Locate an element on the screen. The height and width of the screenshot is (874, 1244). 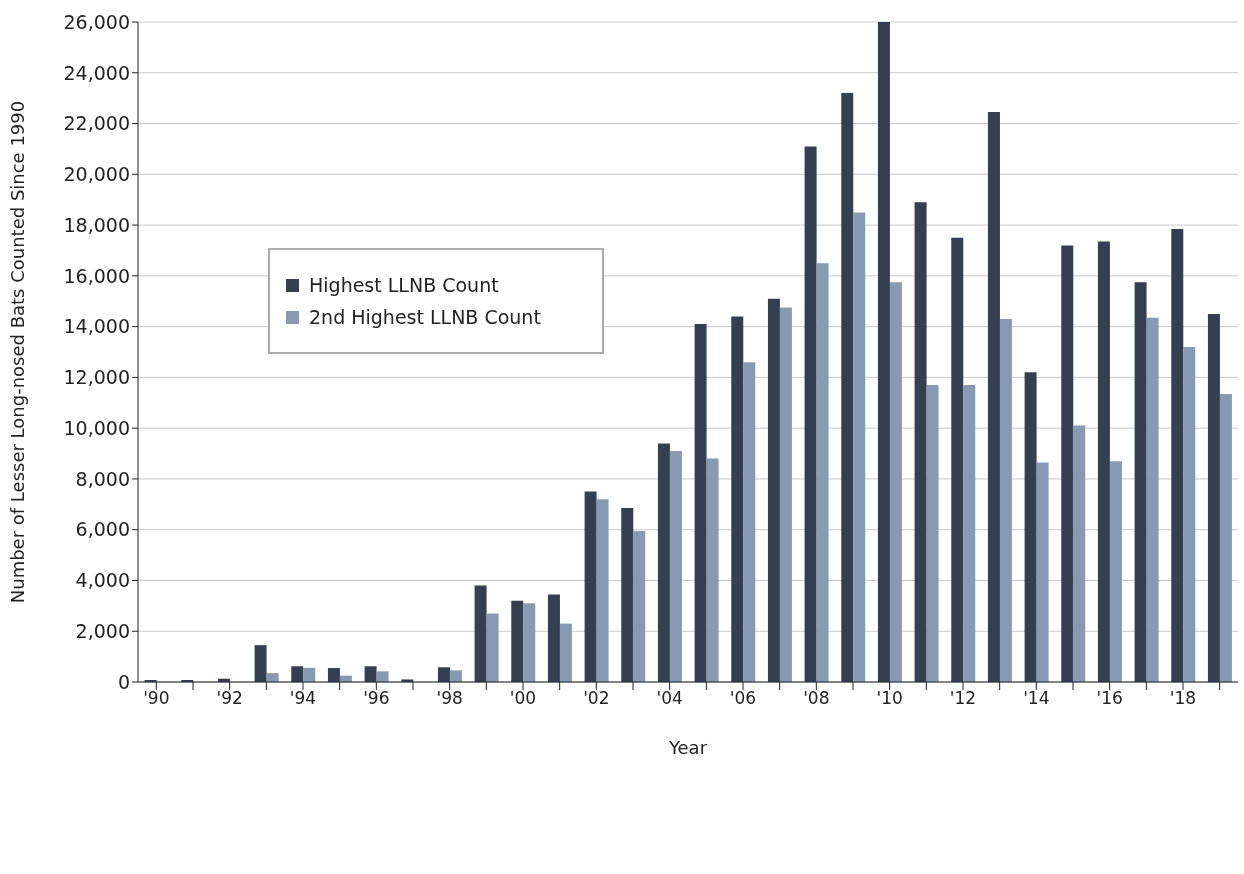
y-tick-label: 14,000 is located at coordinates (96, 326).